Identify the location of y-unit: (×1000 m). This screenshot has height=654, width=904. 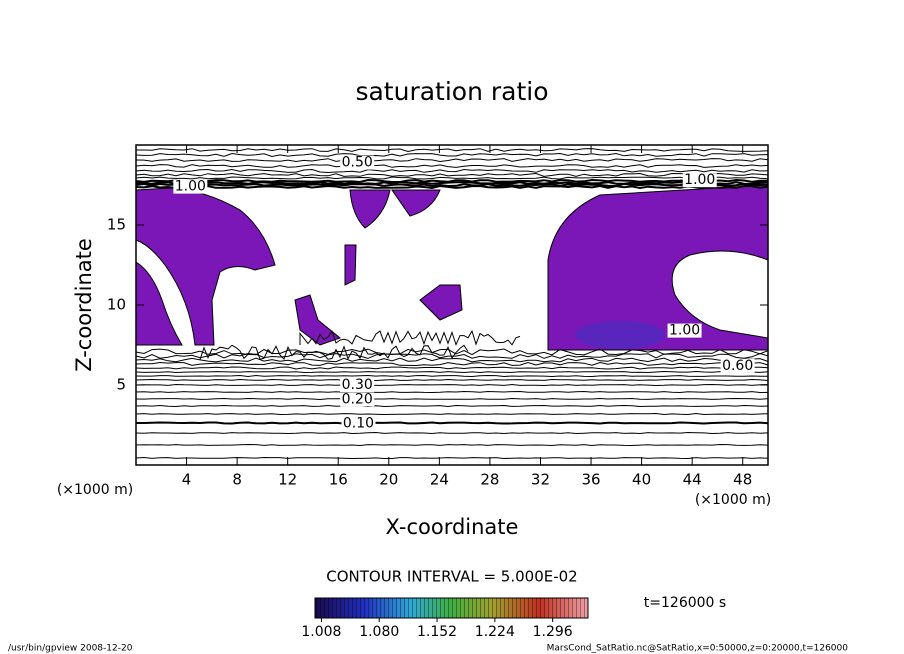
(95, 490).